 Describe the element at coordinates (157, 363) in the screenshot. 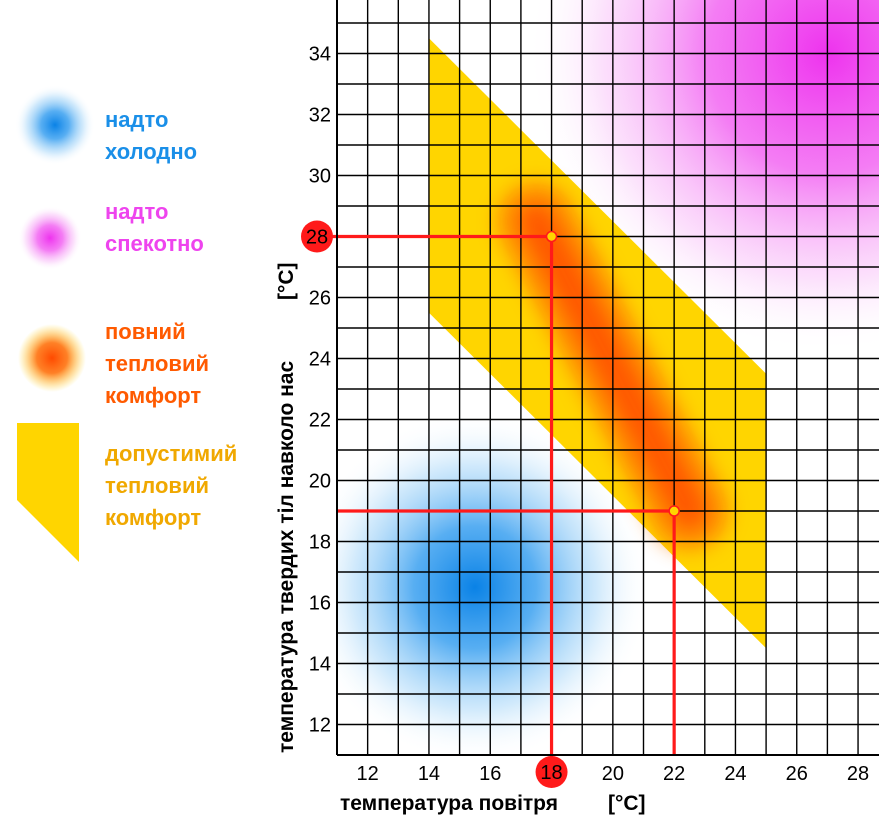

I see `legend-label-comfort: повний тепловий комфорт` at that location.